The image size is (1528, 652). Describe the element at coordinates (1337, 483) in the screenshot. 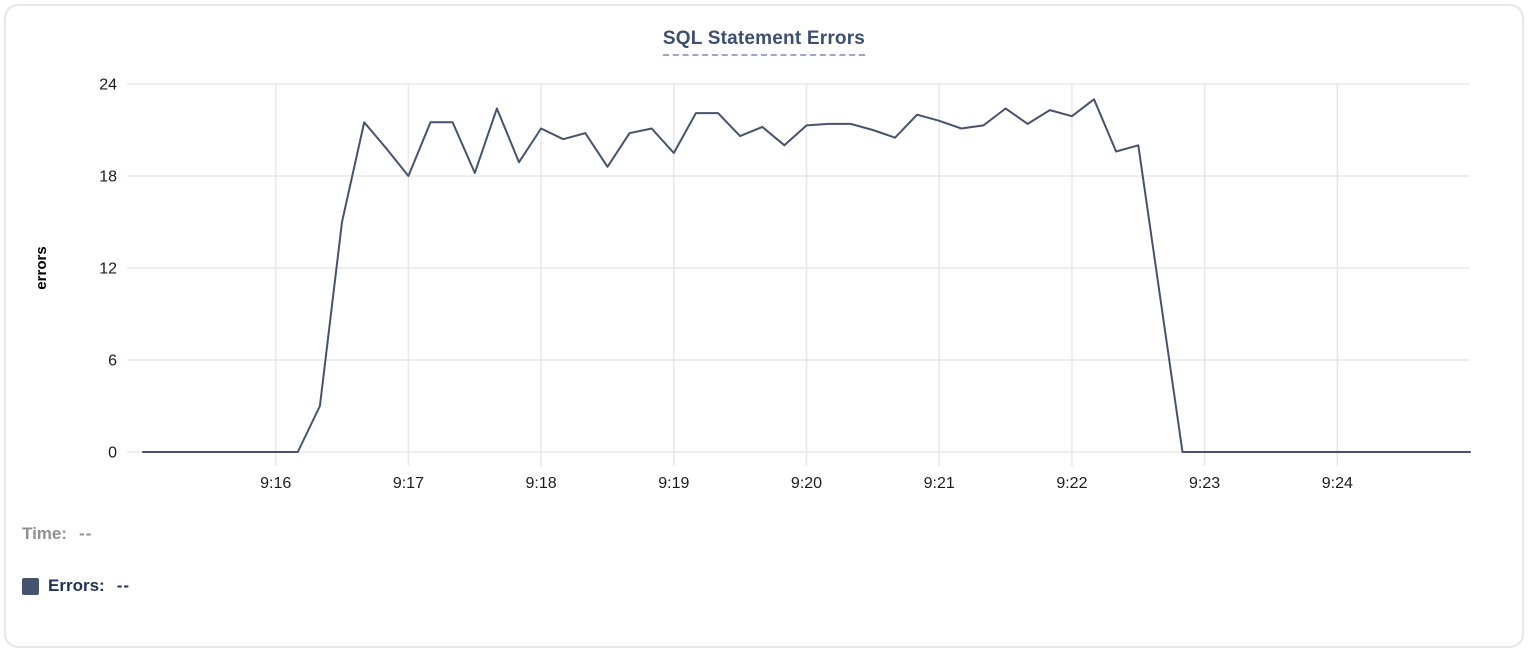

I see `x-tick-label-9:24: 9:24` at that location.